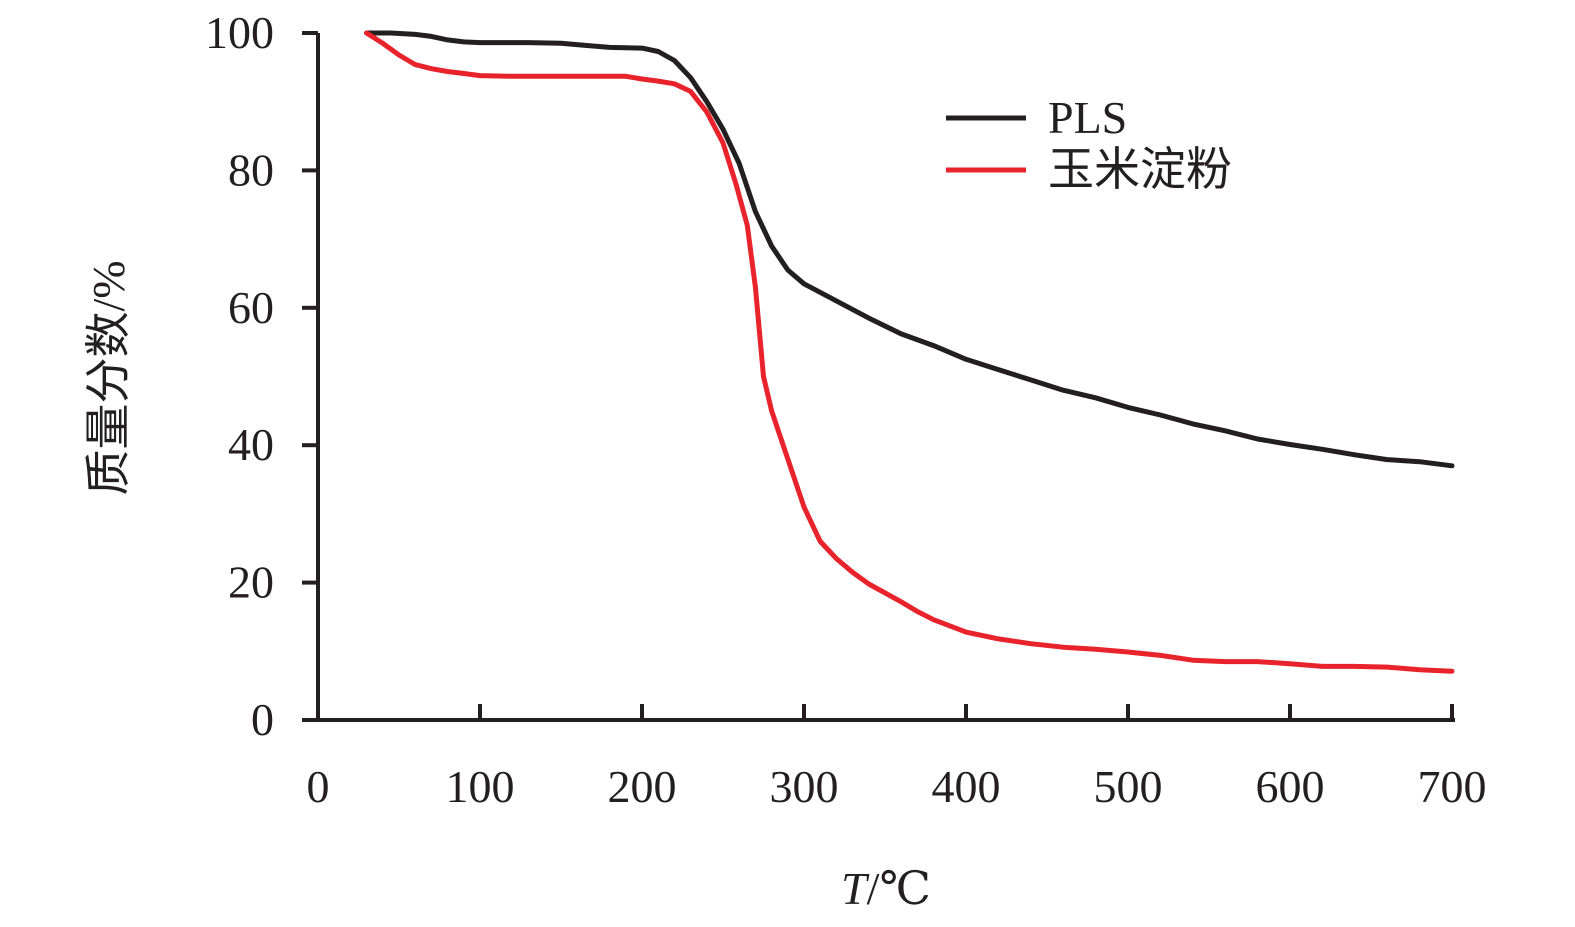 The height and width of the screenshot is (927, 1575). Describe the element at coordinates (897, 758) in the screenshot. I see `x-axis-ticks: 0 100 200 300 400 500 600 700` at that location.